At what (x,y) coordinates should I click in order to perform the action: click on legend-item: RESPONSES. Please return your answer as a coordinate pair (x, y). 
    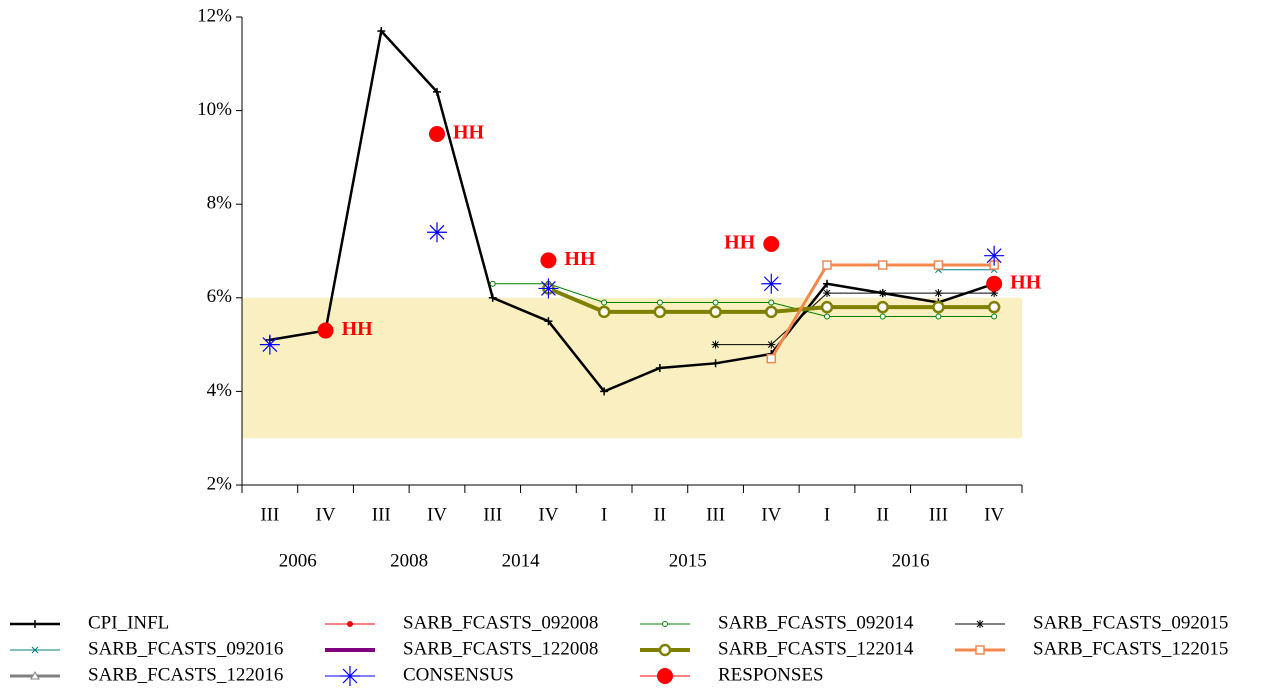
    Looking at the image, I should click on (732, 674).